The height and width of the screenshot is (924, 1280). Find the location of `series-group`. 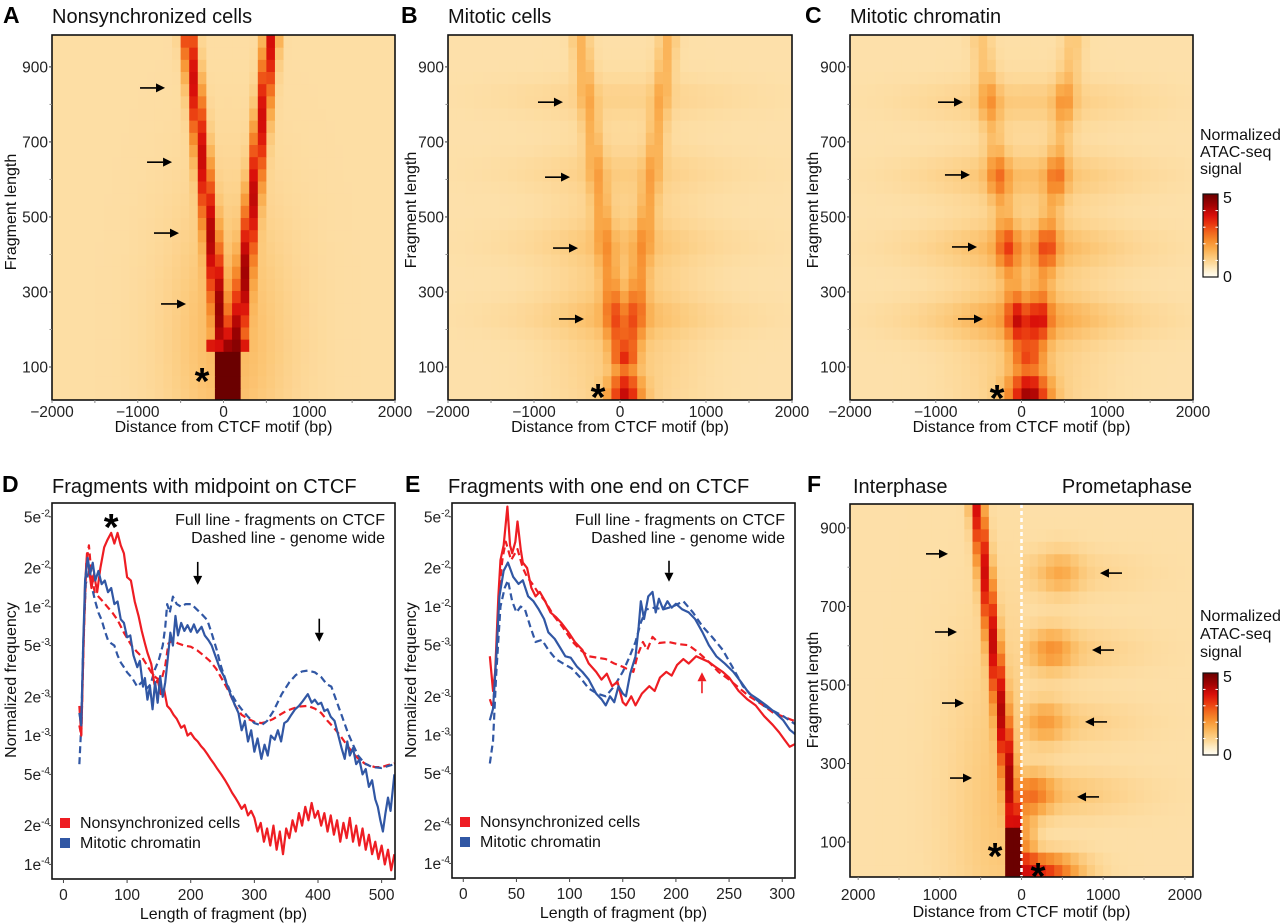

series-group is located at coordinates (236, 701).